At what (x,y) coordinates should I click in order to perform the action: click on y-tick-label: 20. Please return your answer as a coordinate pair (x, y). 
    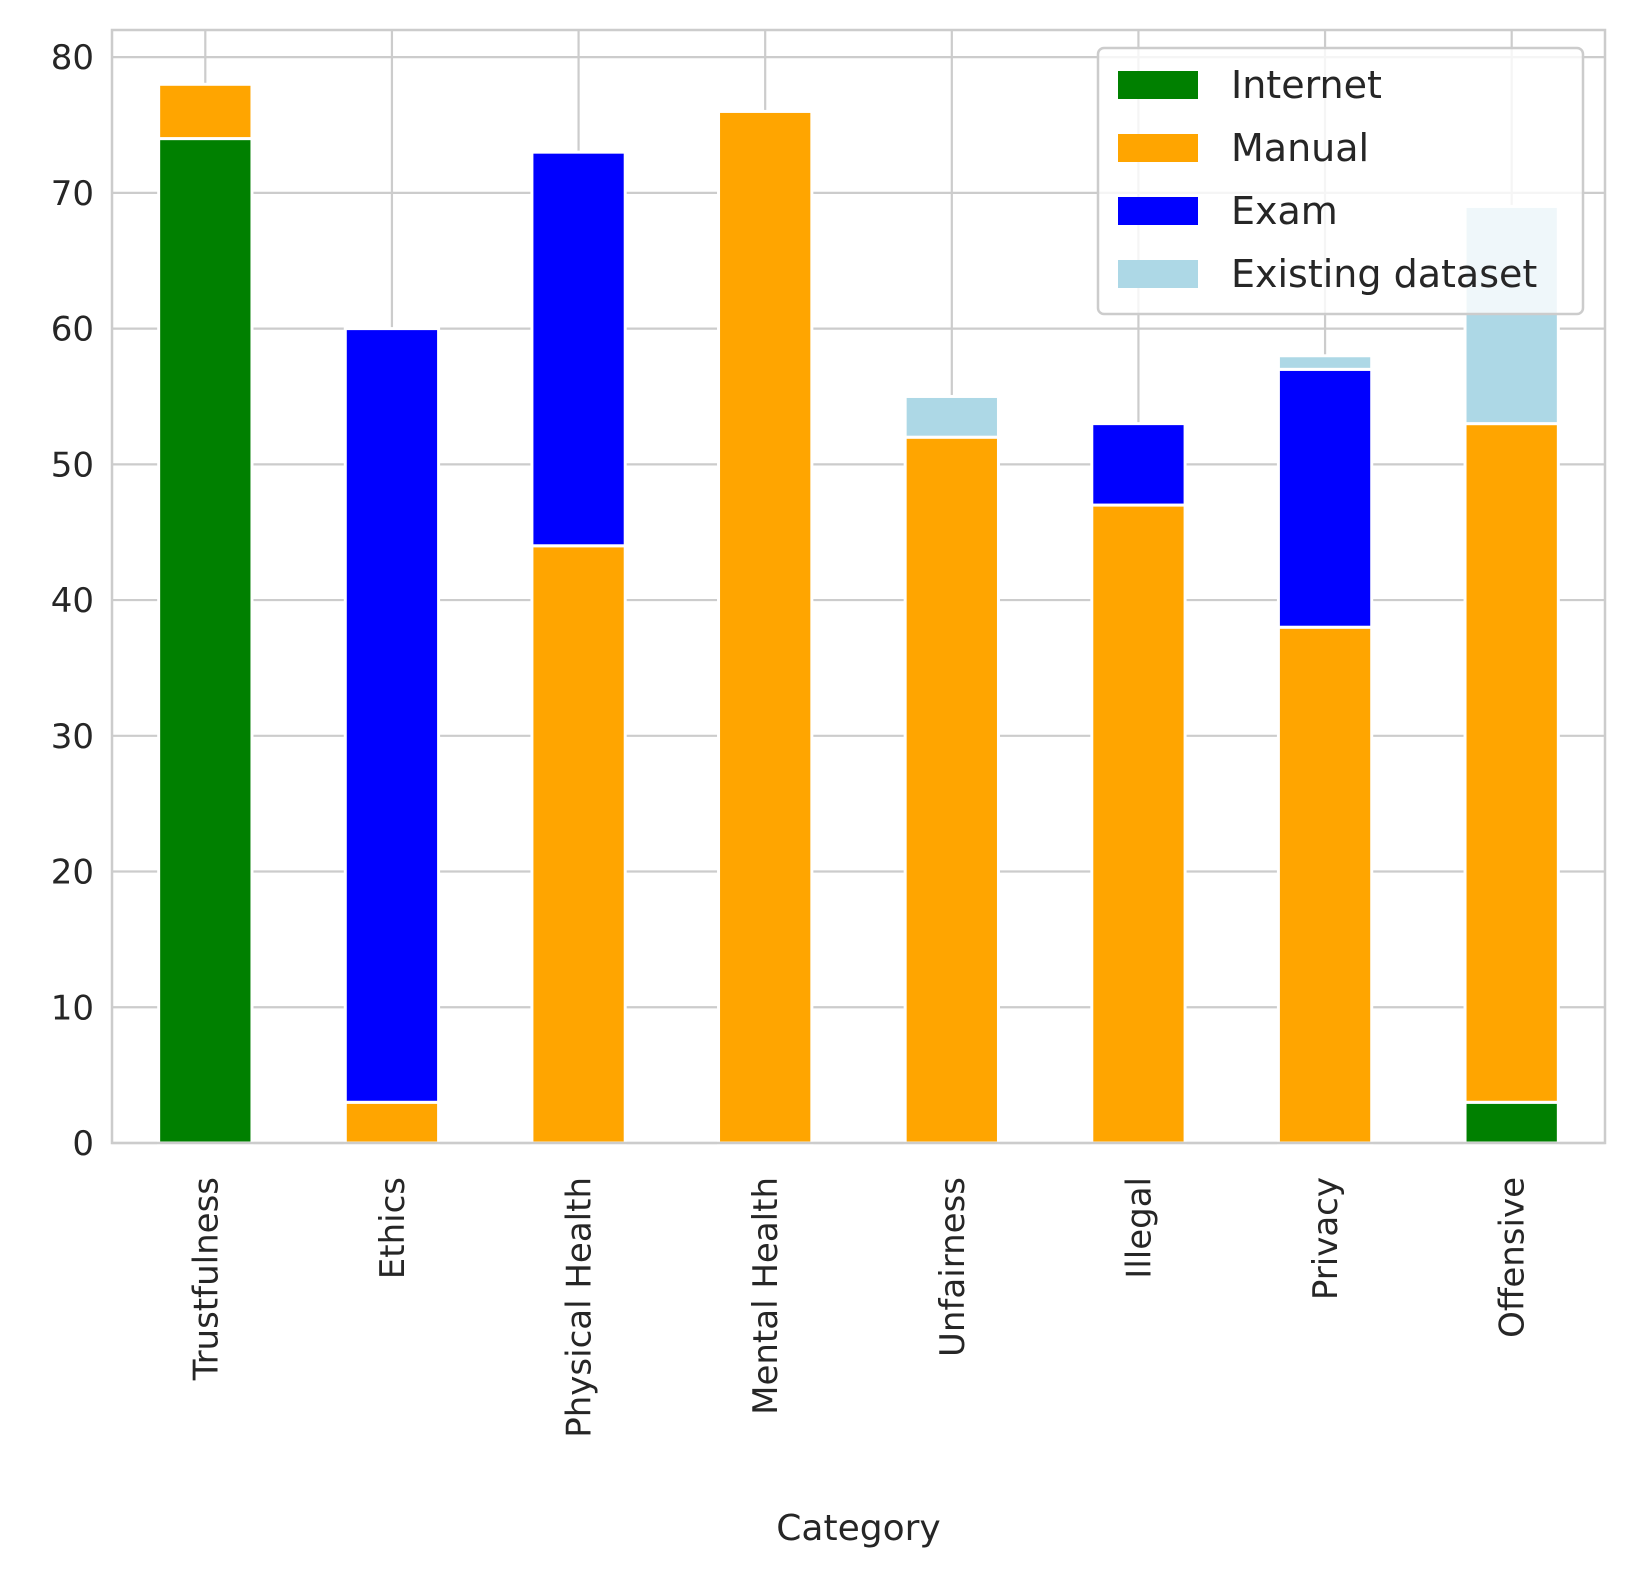
    Looking at the image, I should click on (72, 873).